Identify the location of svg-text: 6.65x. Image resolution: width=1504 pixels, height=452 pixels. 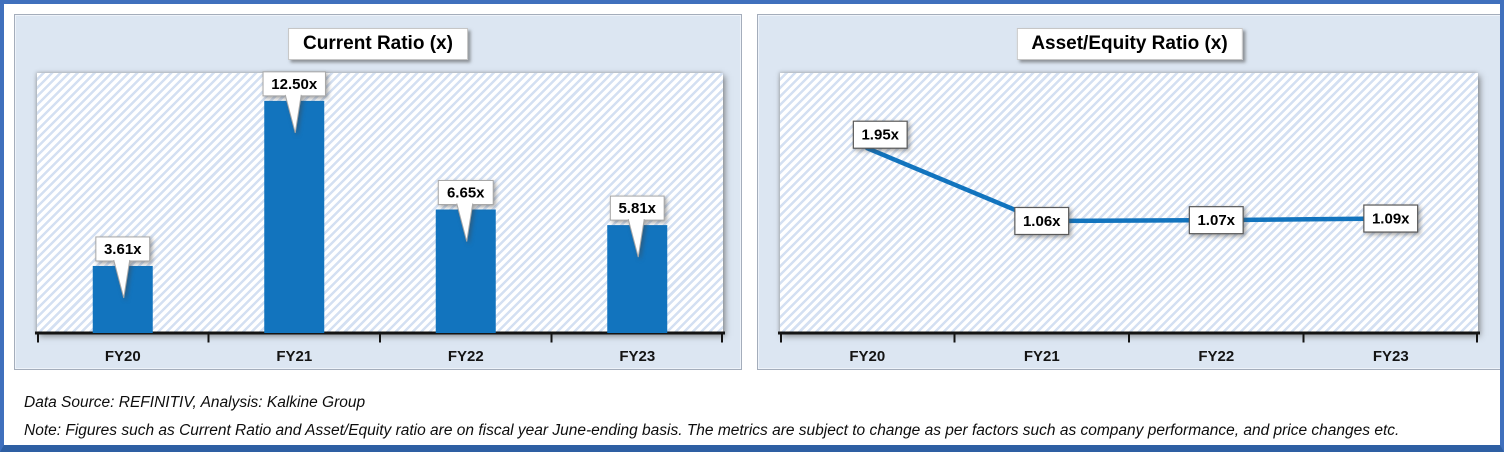
(466, 193).